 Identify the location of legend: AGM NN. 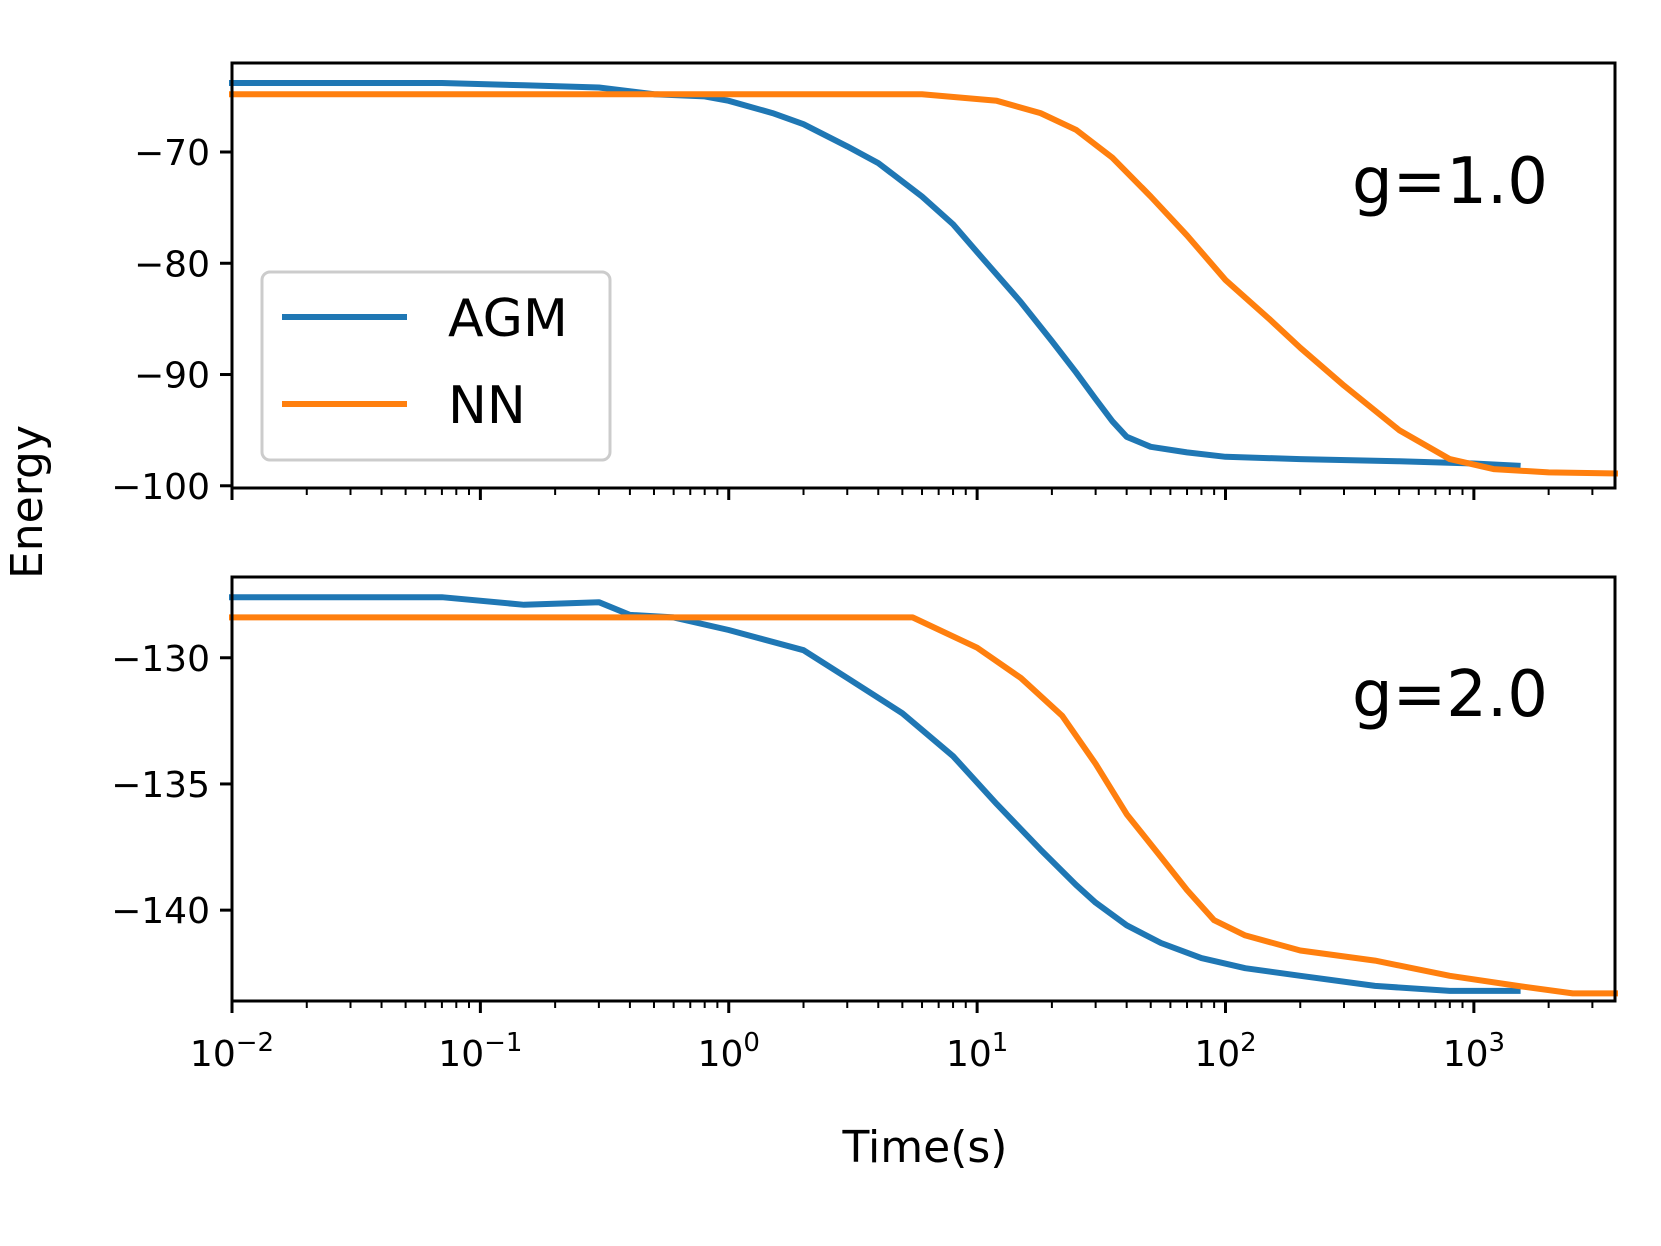
(436, 366).